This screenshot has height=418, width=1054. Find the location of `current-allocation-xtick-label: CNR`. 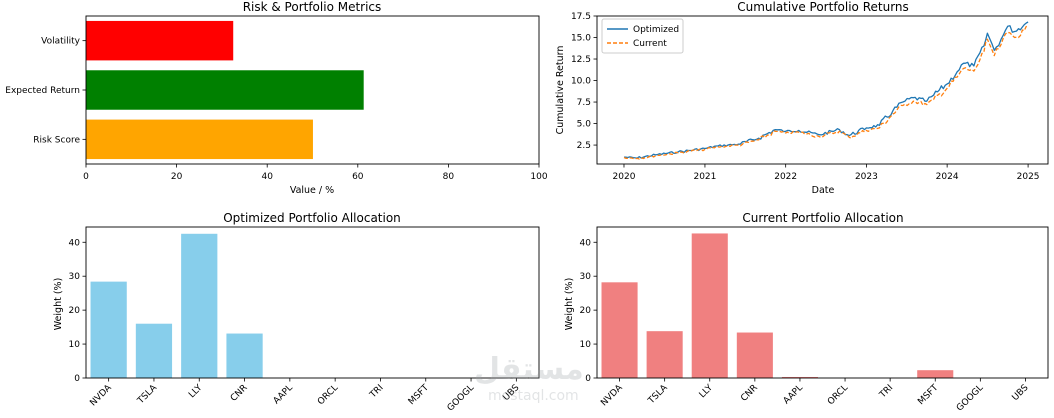

current-allocation-xtick-label: CNR is located at coordinates (749, 393).